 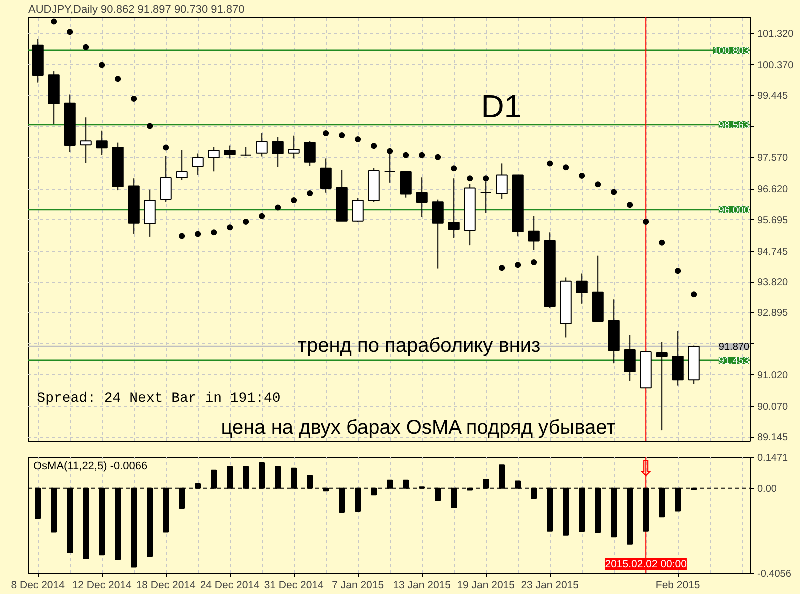 What do you see at coordinates (419, 346) in the screenshot?
I see `annotation: тренд по параболику вниз` at bounding box center [419, 346].